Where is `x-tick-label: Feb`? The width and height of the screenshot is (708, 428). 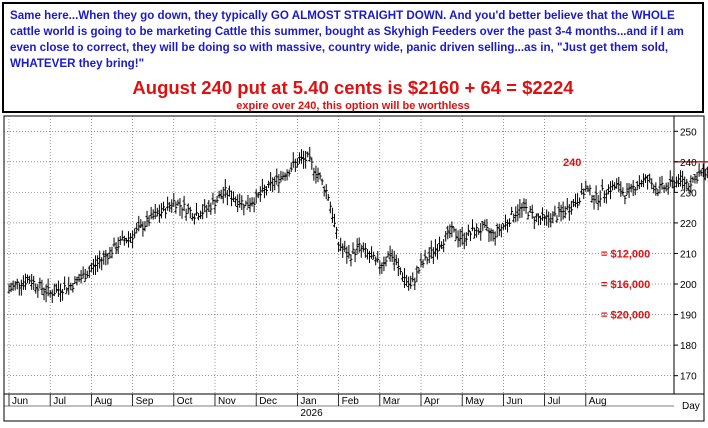 x-tick-label: Feb is located at coordinates (351, 401).